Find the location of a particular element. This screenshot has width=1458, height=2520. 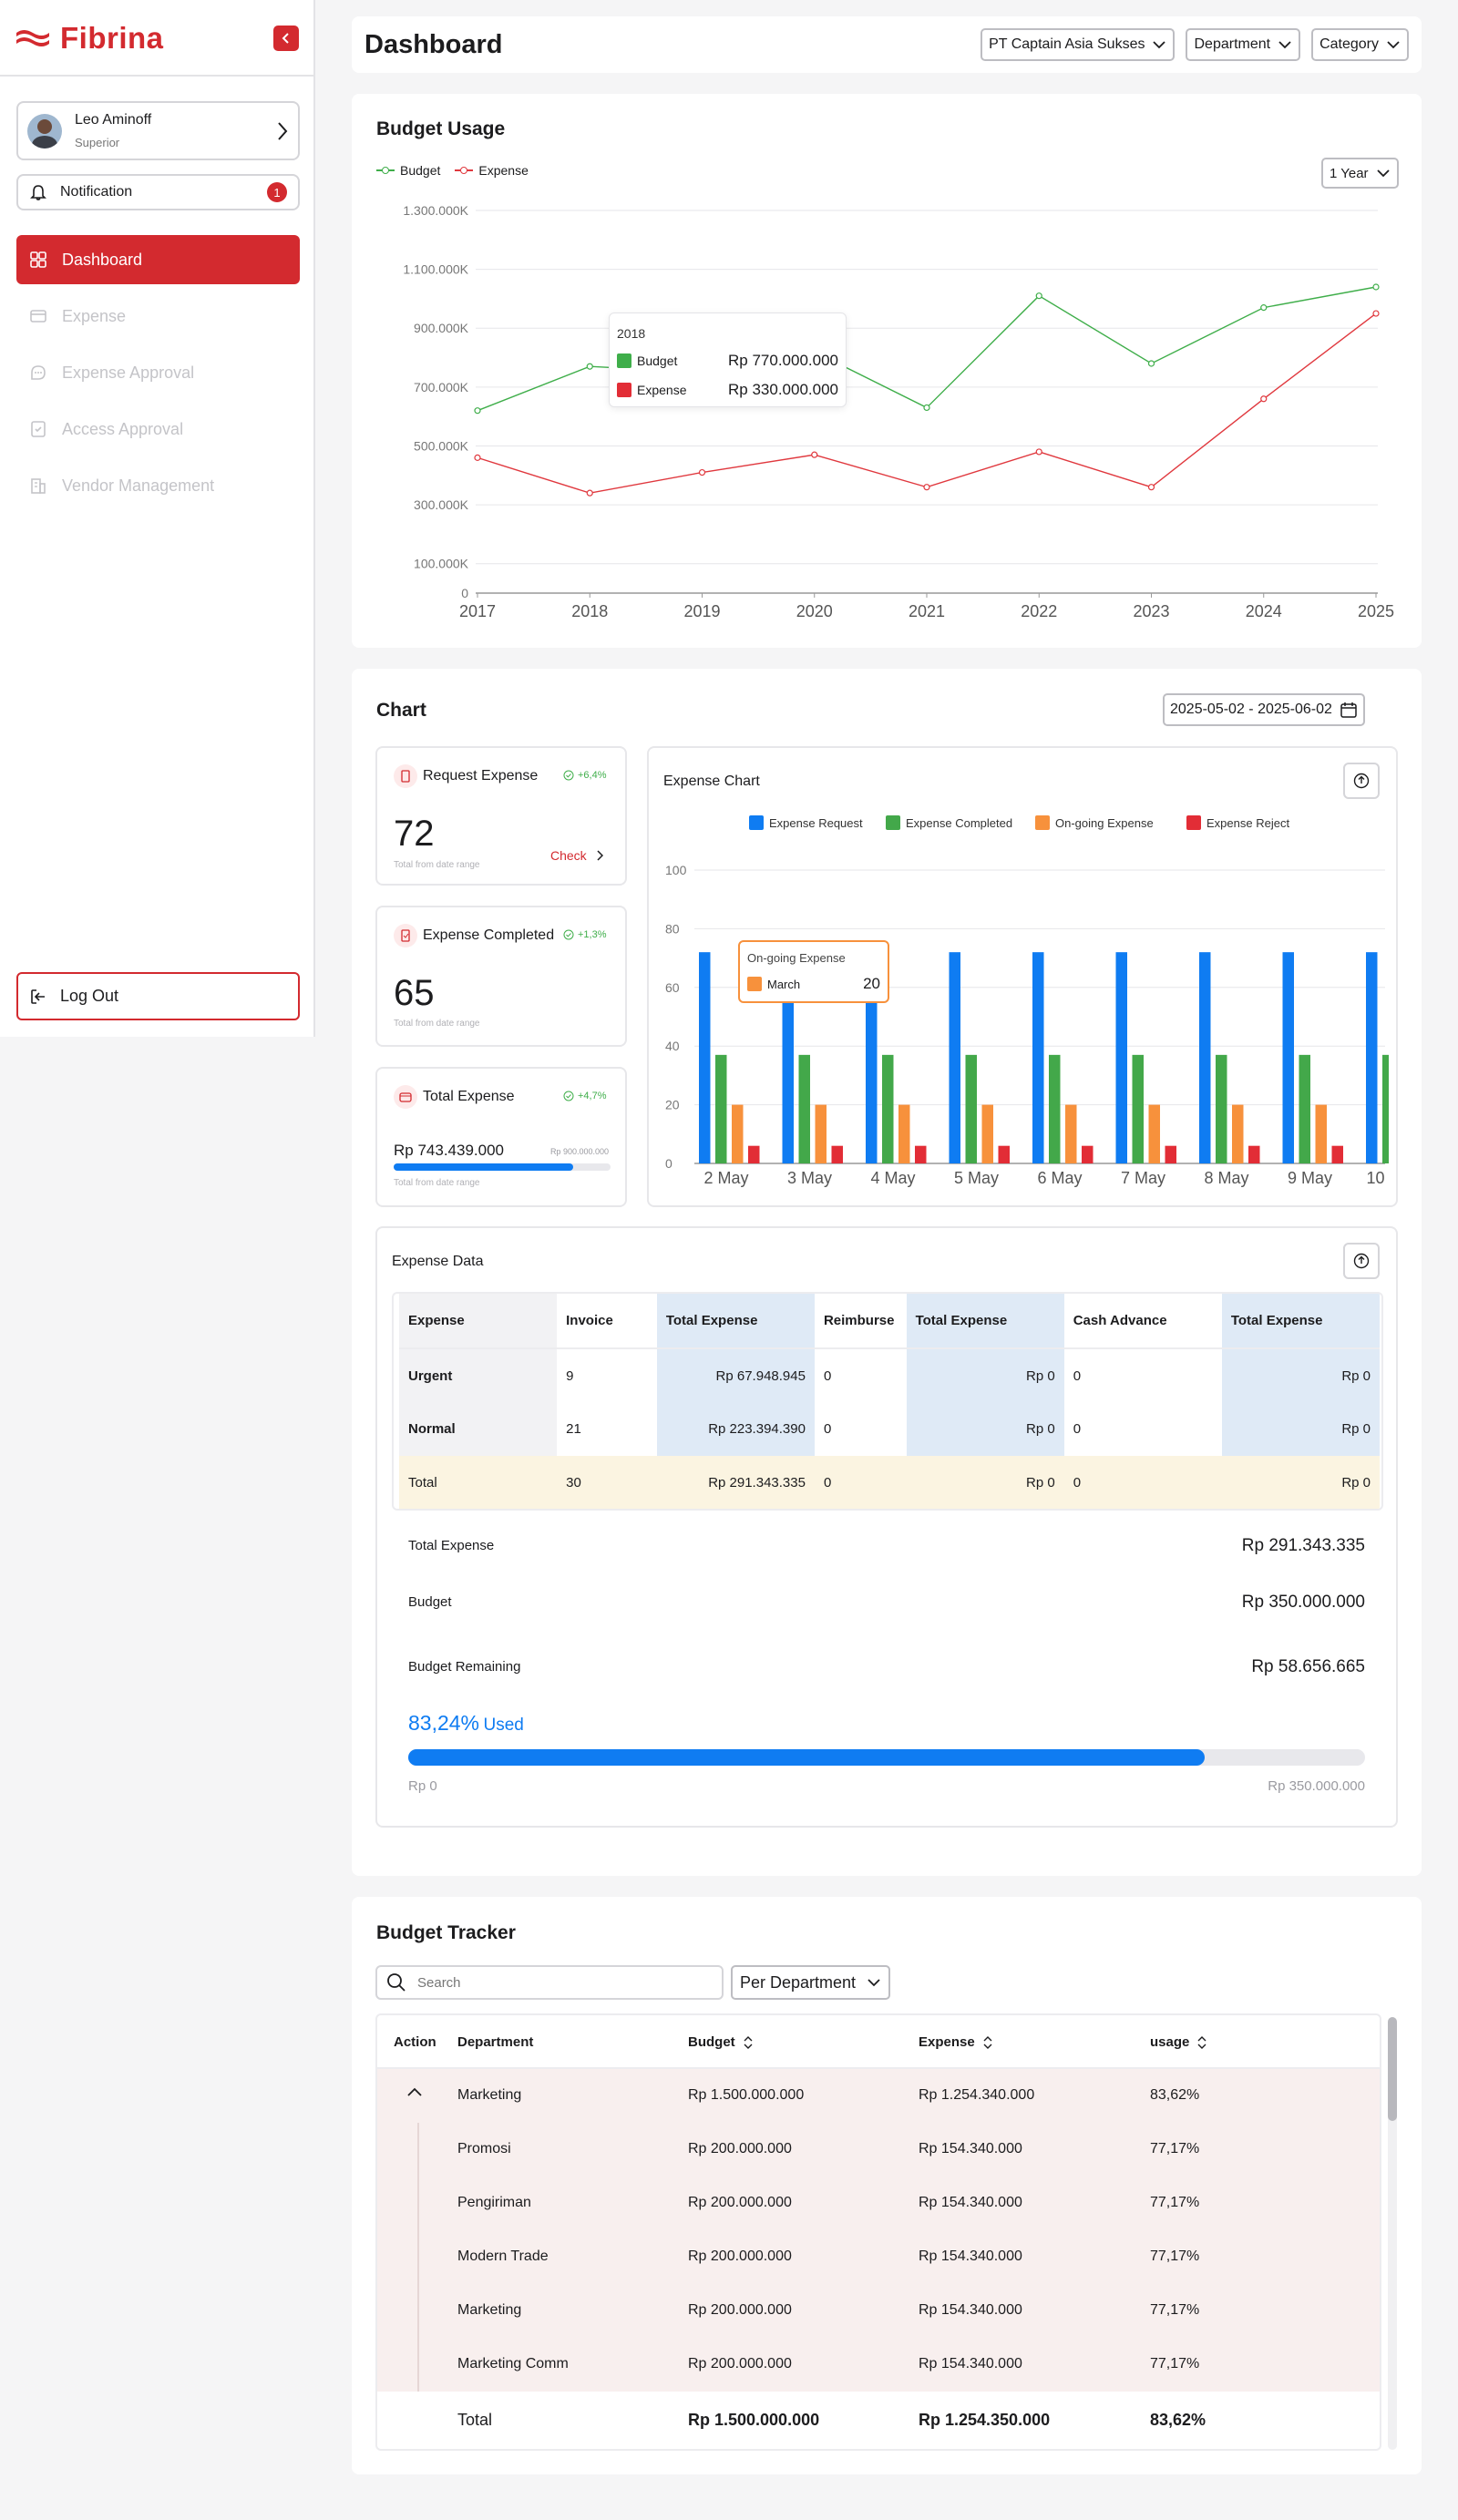

page-title: Dashboard is located at coordinates (434, 44).